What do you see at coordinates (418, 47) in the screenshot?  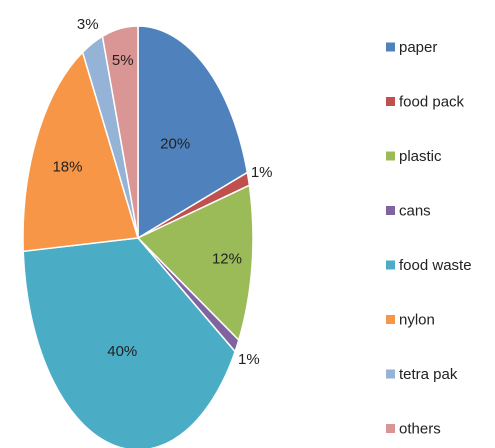 I see `legend-label-paper: paper` at bounding box center [418, 47].